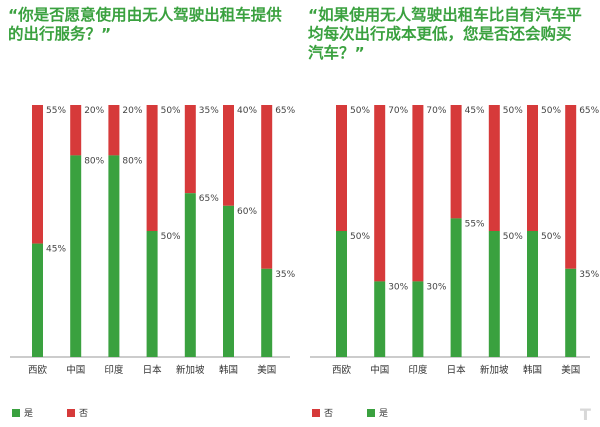  Describe the element at coordinates (475, 111) in the screenshot. I see `data-label-no: 45%` at that location.